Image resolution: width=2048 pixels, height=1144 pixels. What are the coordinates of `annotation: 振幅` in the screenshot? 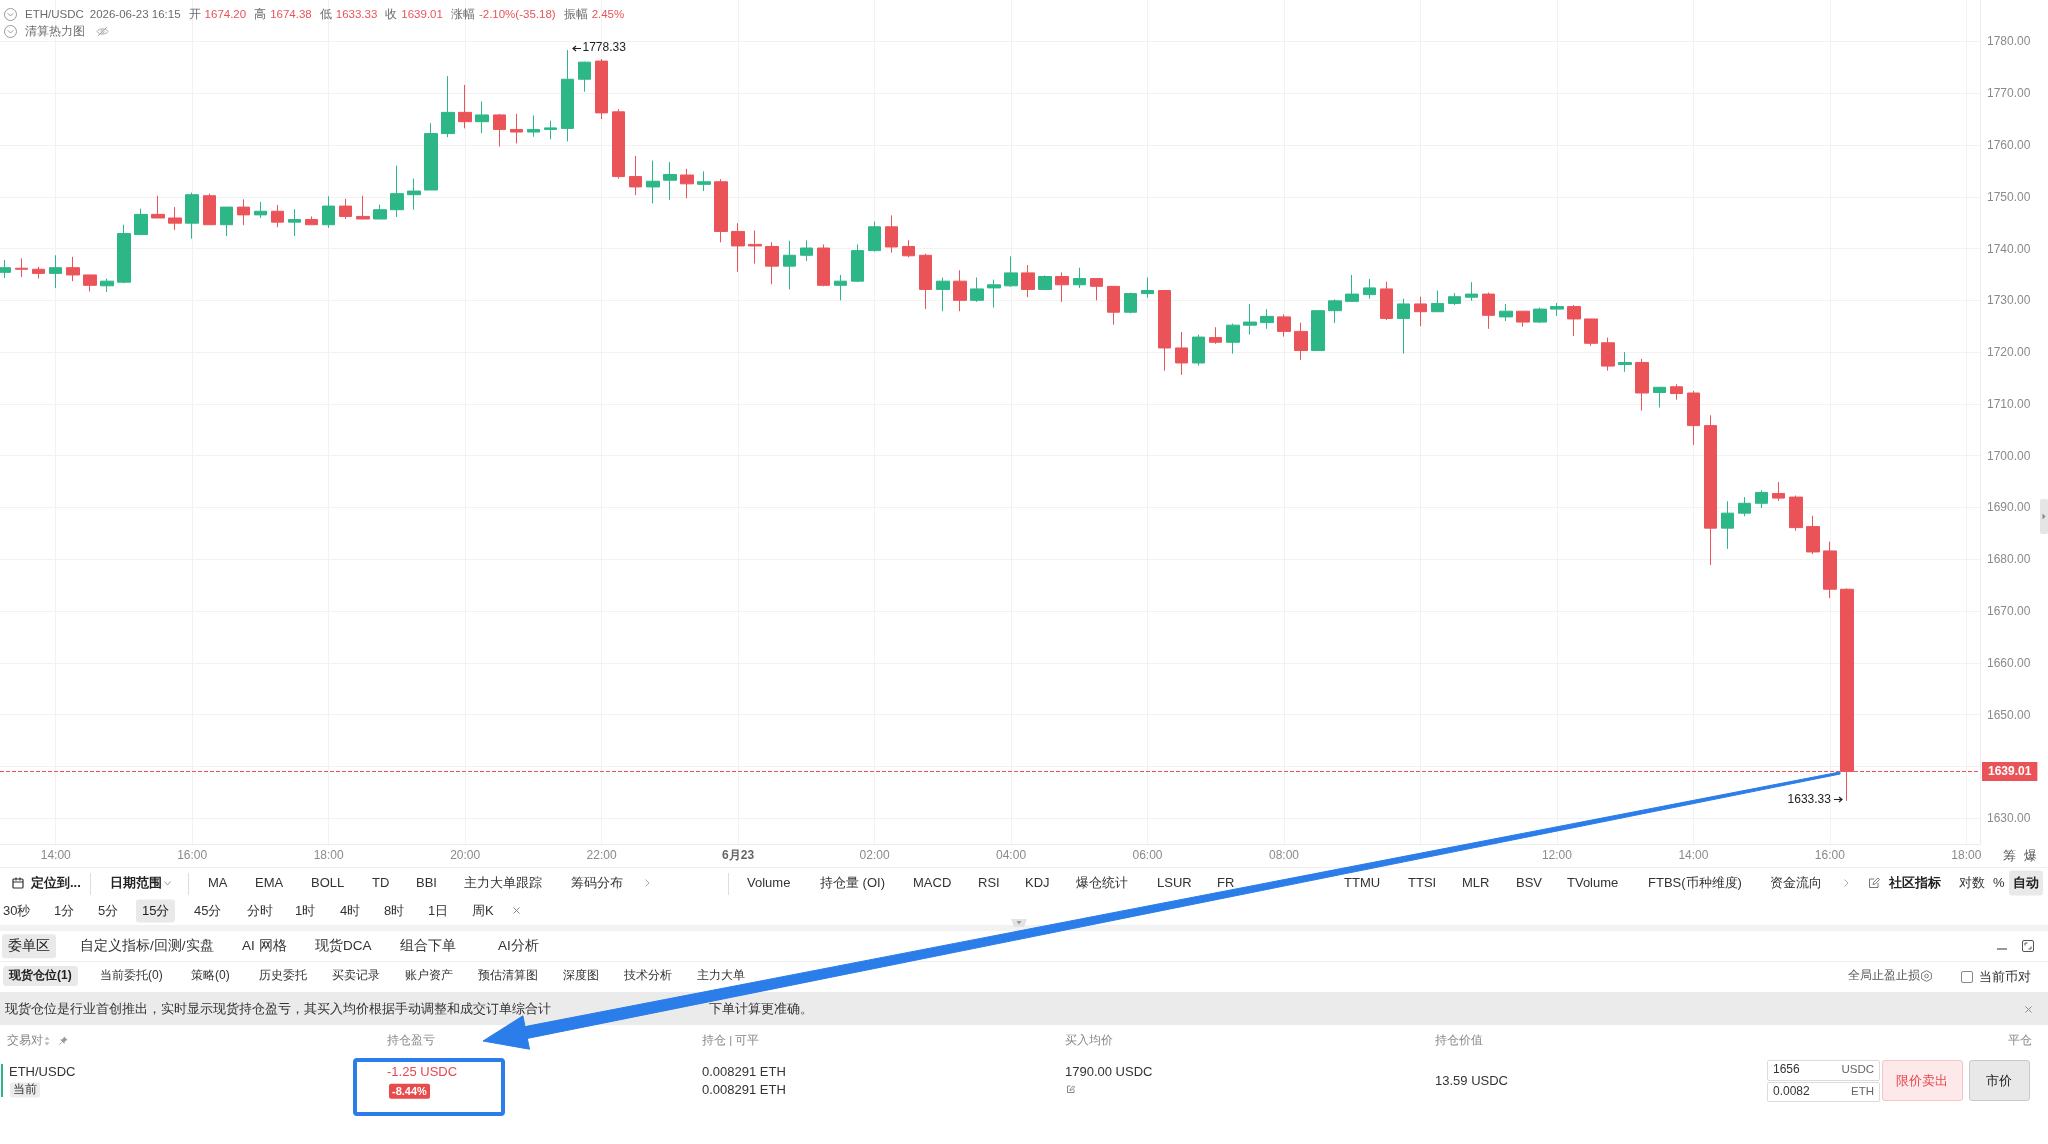 It's located at (575, 14).